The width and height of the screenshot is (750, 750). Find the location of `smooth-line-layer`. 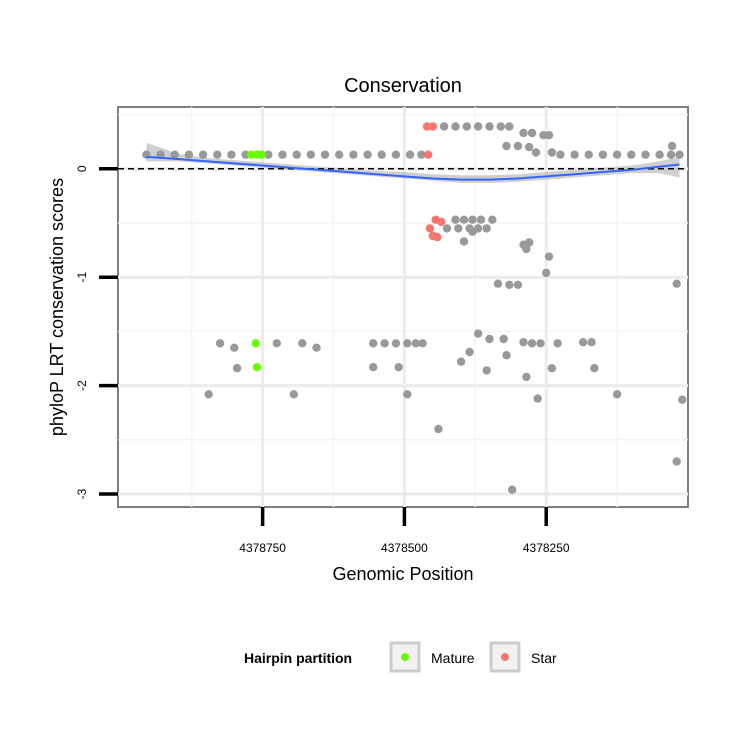

smooth-line-layer is located at coordinates (413, 168).